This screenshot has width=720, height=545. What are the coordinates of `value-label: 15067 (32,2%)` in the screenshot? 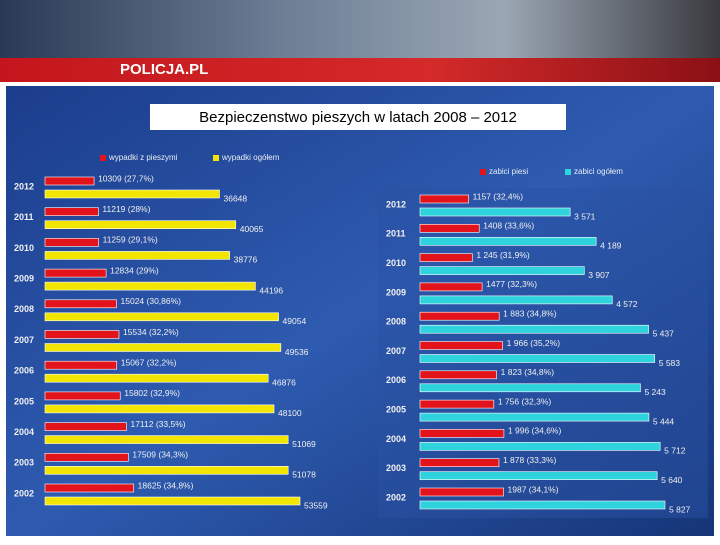 It's located at (149, 362).